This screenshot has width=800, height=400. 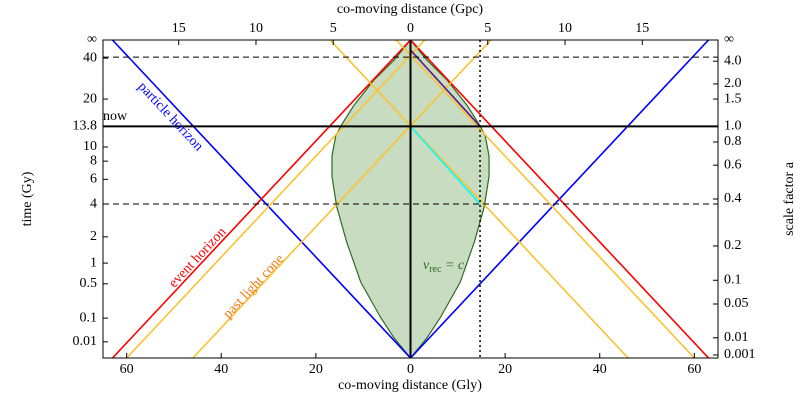 I want to click on y-tick-label: 1, so click(x=93, y=262).